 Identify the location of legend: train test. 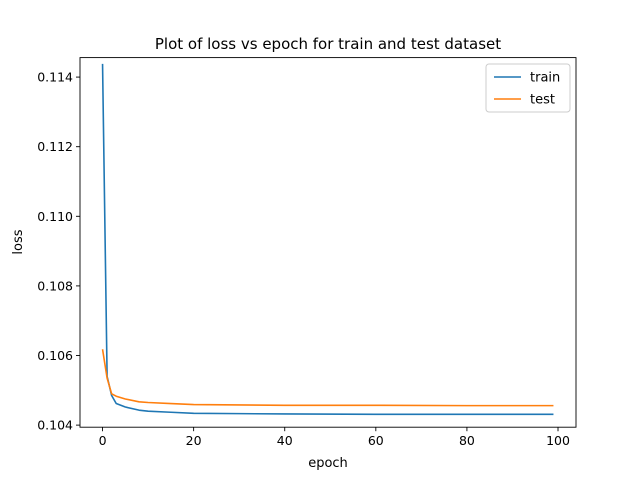
(528, 88).